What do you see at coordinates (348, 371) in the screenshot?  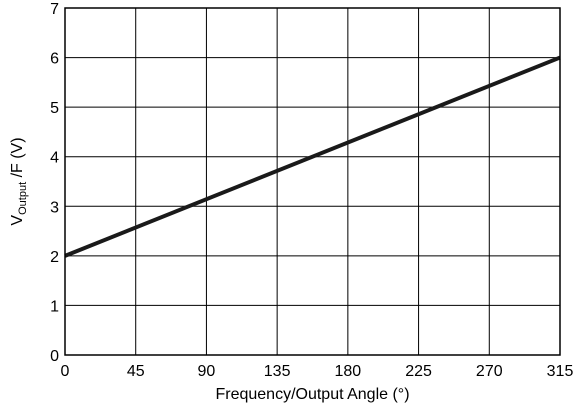 I see `x-tick-label: 180` at bounding box center [348, 371].